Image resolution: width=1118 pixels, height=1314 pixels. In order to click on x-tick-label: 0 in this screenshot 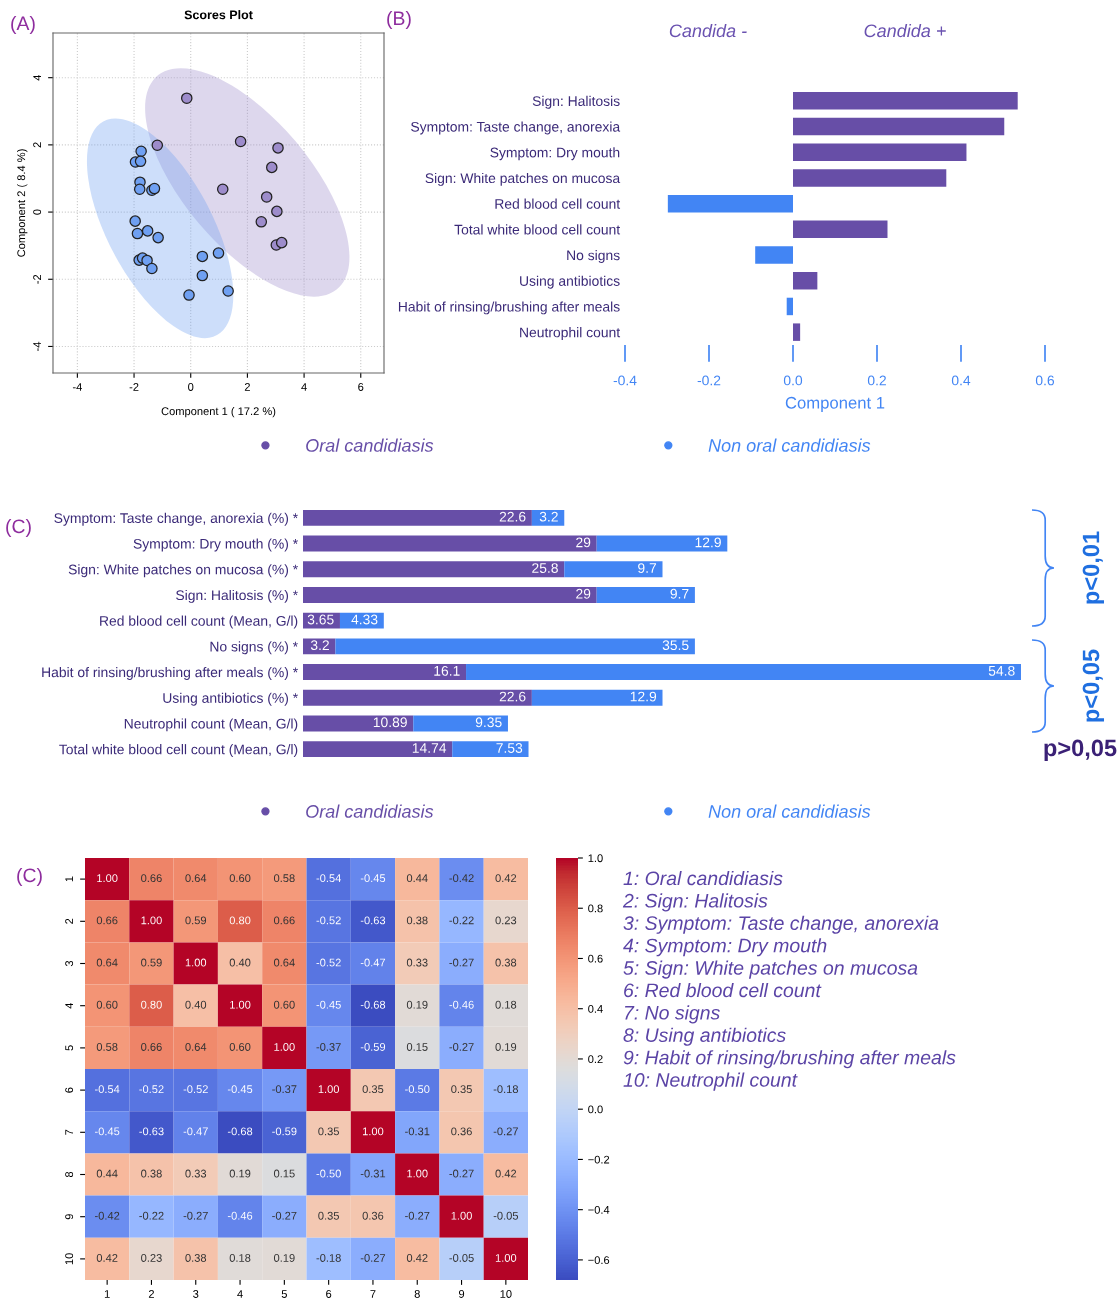, I will do `click(191, 387)`.